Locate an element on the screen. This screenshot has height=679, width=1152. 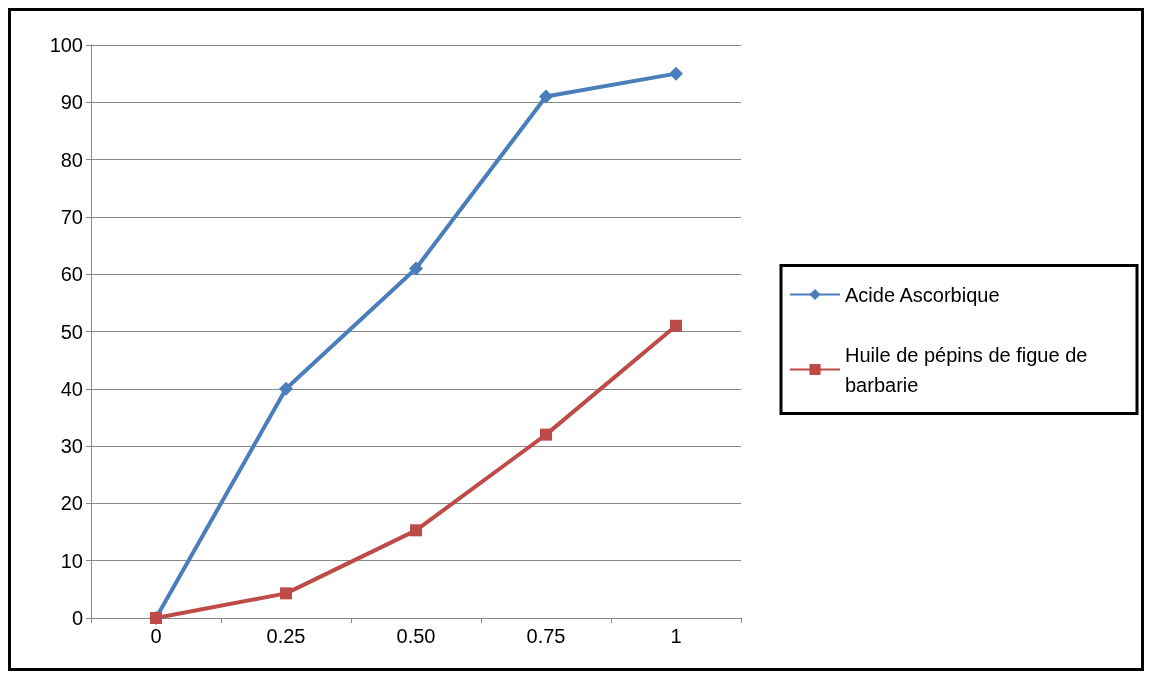
y-tick-label: 20 is located at coordinates (71, 503).